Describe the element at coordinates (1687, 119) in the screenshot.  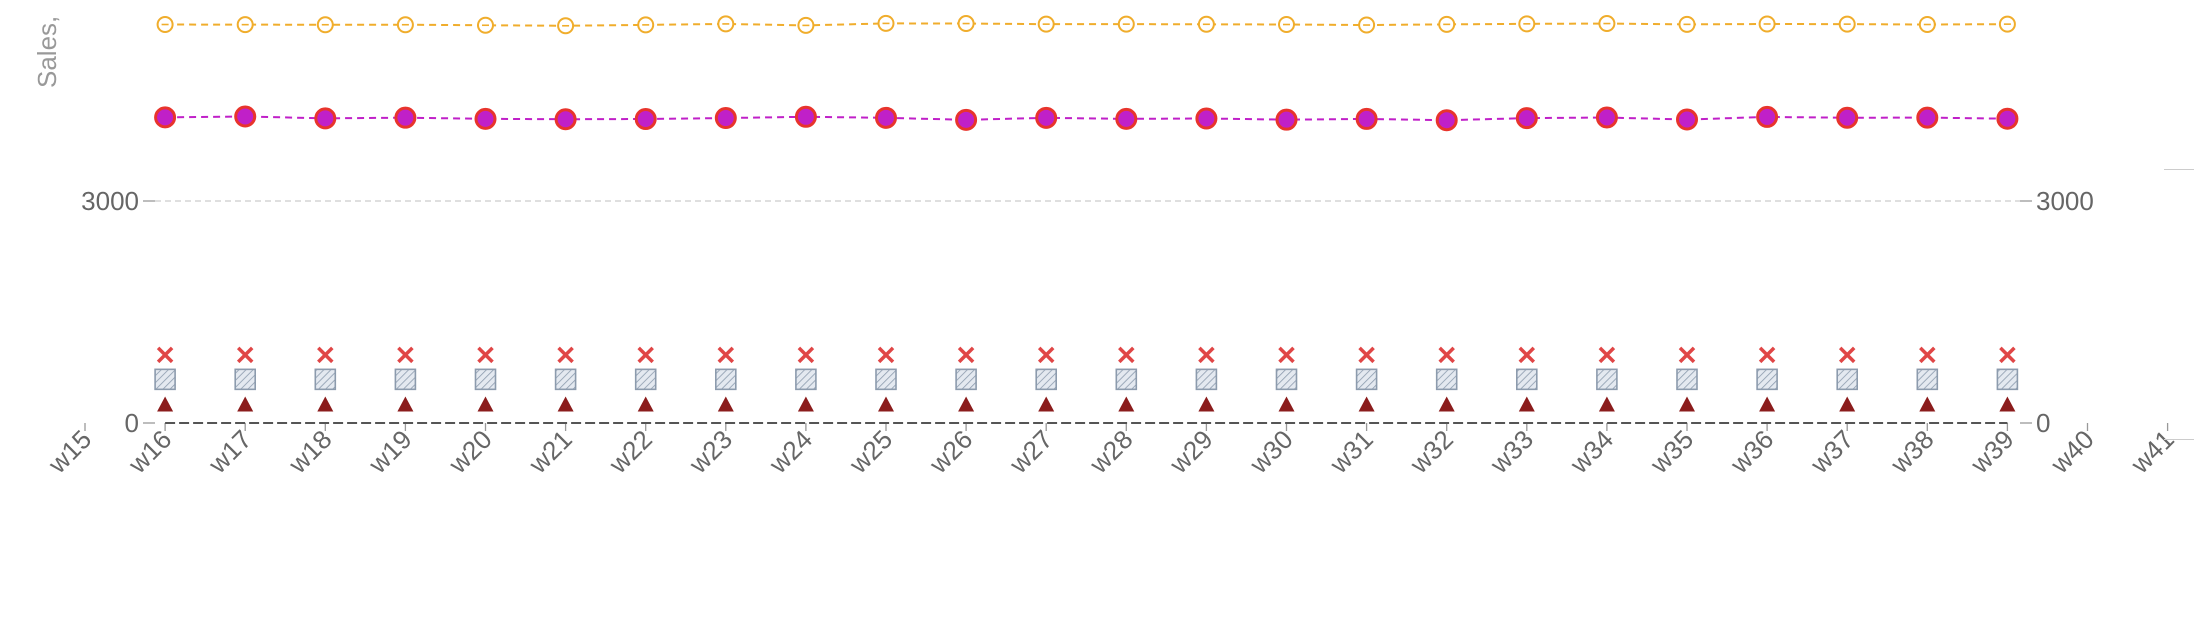
I see `series-2-point-w35` at that location.